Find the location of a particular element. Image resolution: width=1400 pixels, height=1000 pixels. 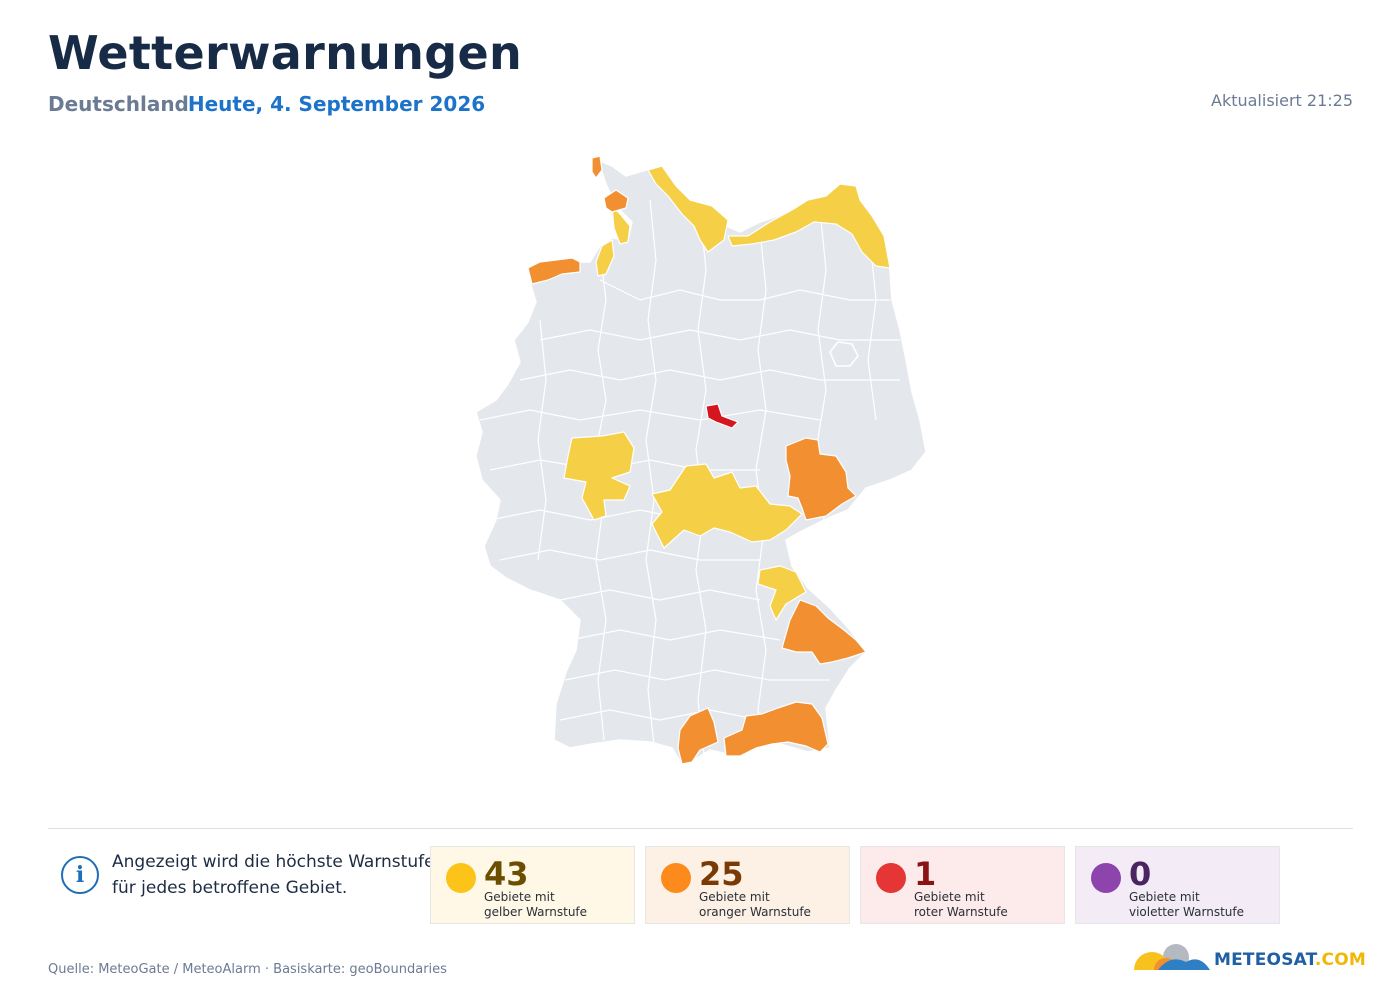

logo-text: METEOSAT.COM is located at coordinates (1290, 960).